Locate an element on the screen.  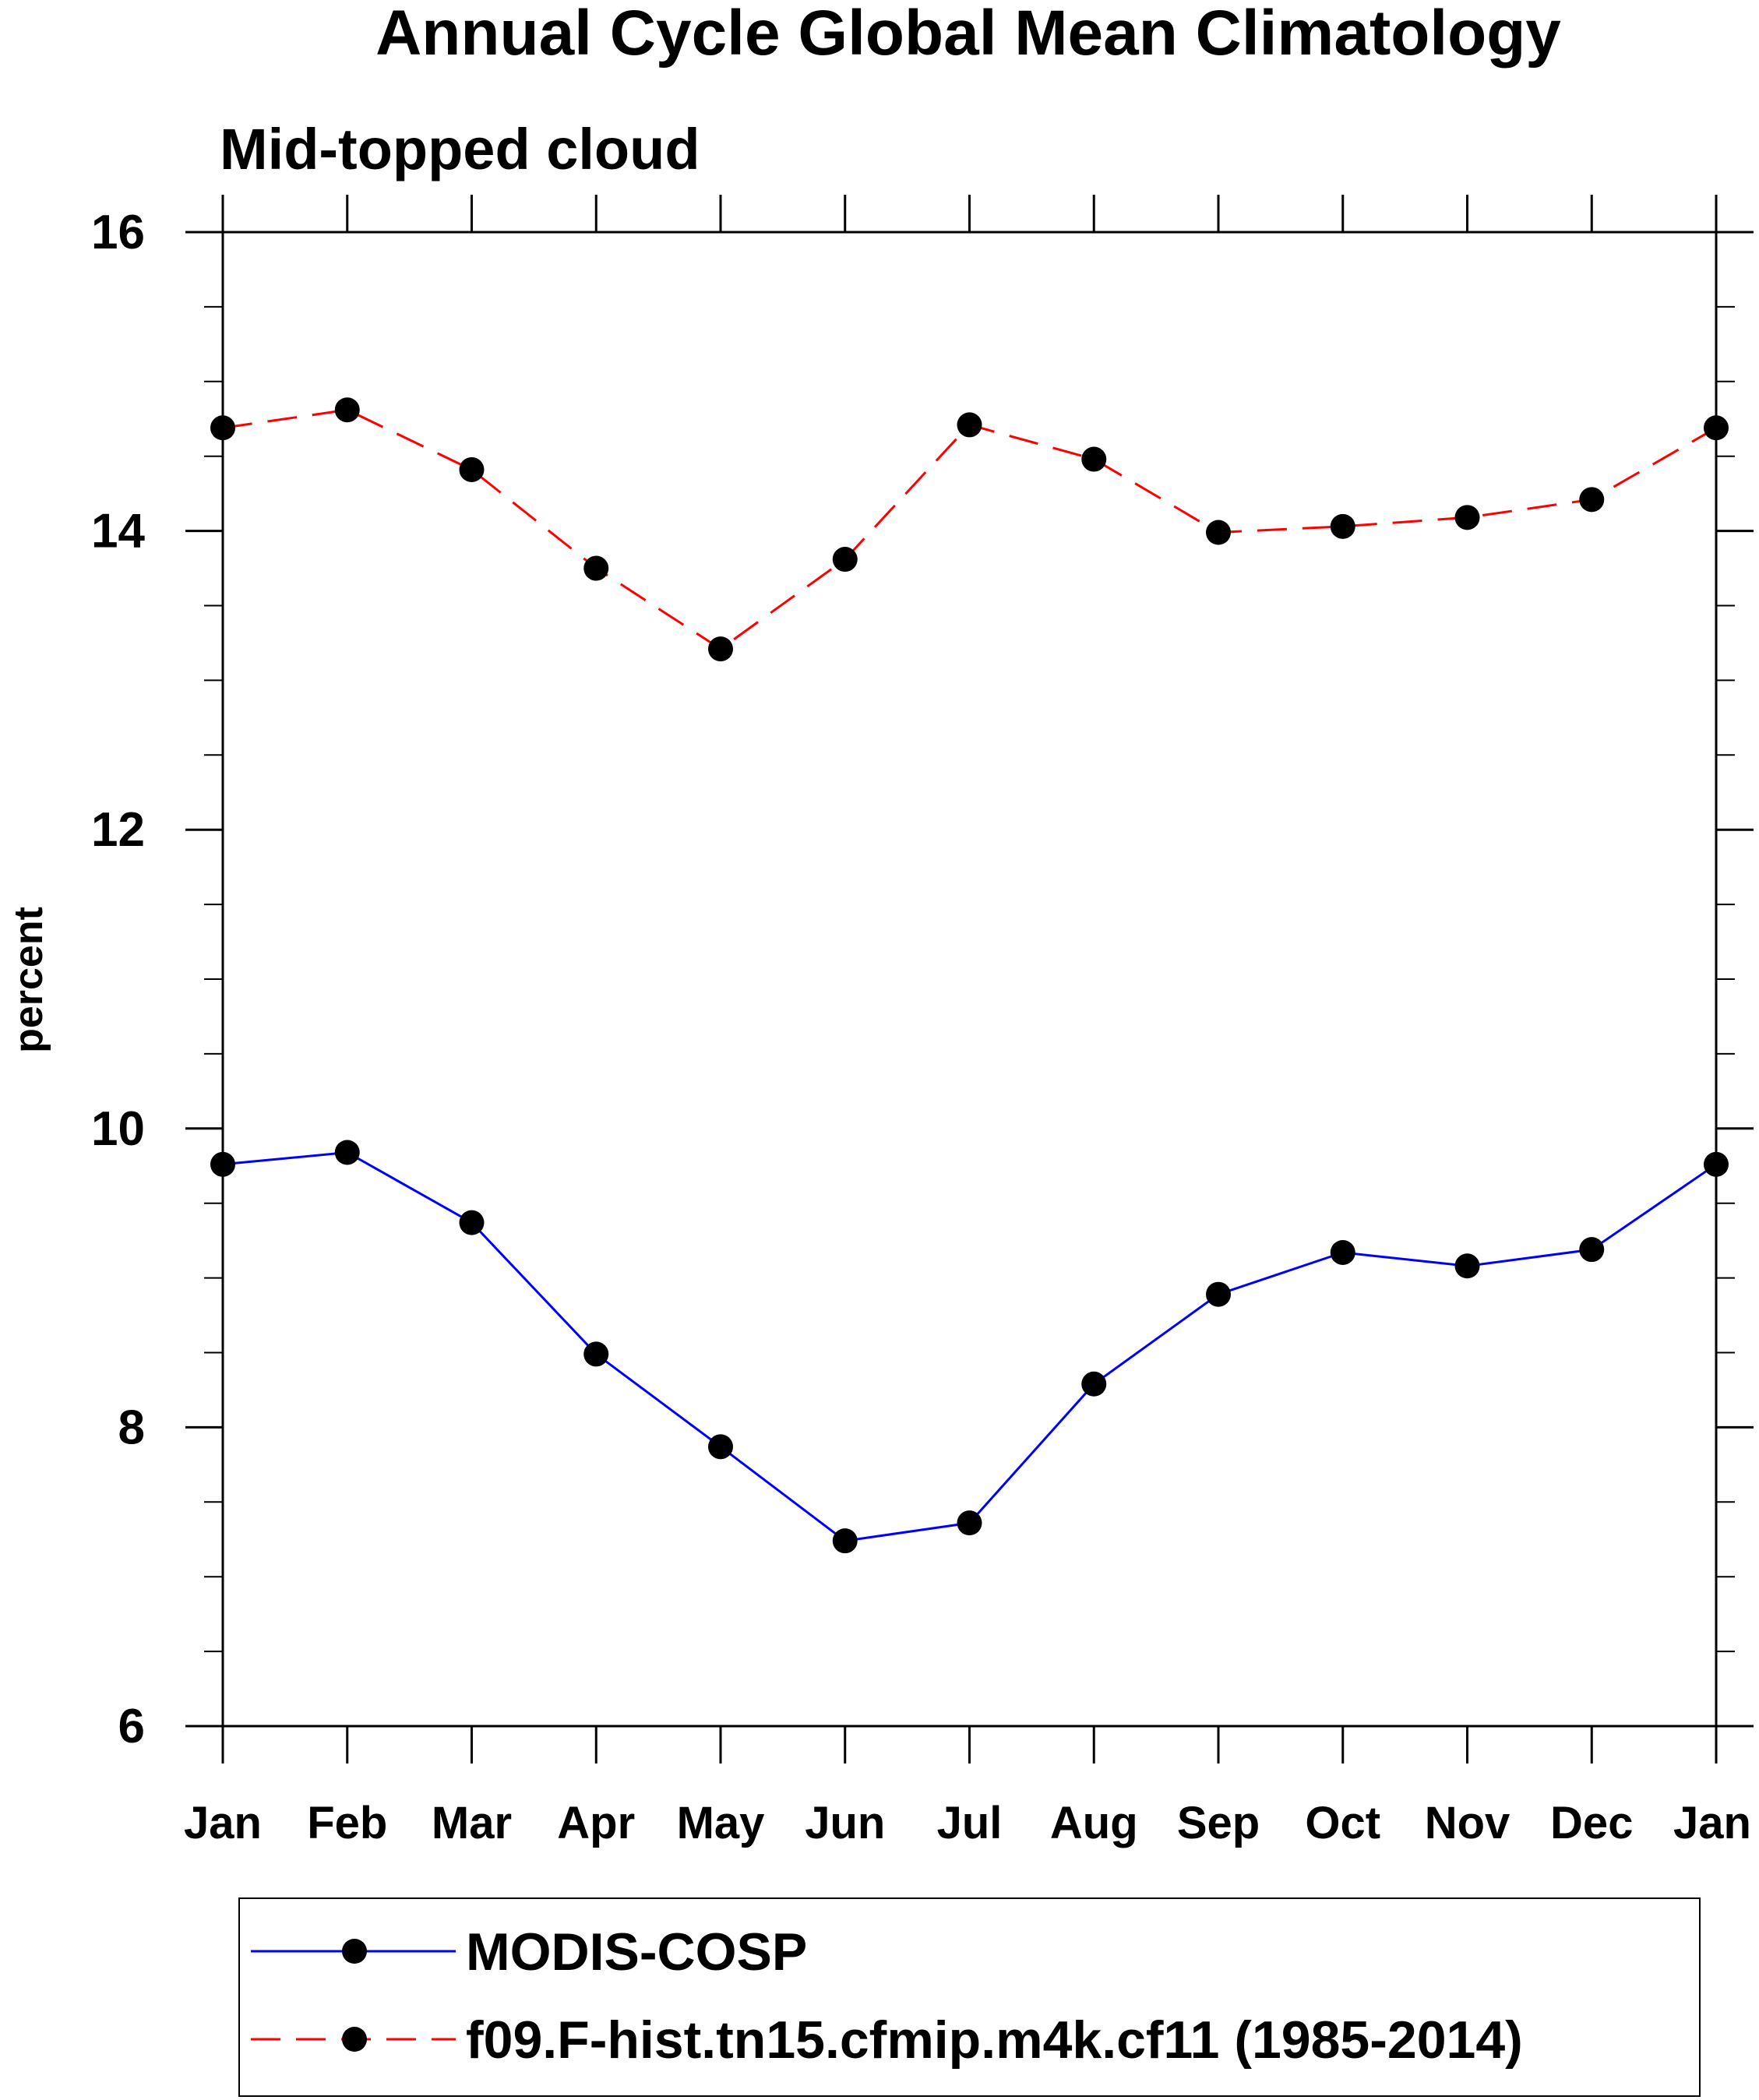
x-tick-label: Apr is located at coordinates (596, 1823).